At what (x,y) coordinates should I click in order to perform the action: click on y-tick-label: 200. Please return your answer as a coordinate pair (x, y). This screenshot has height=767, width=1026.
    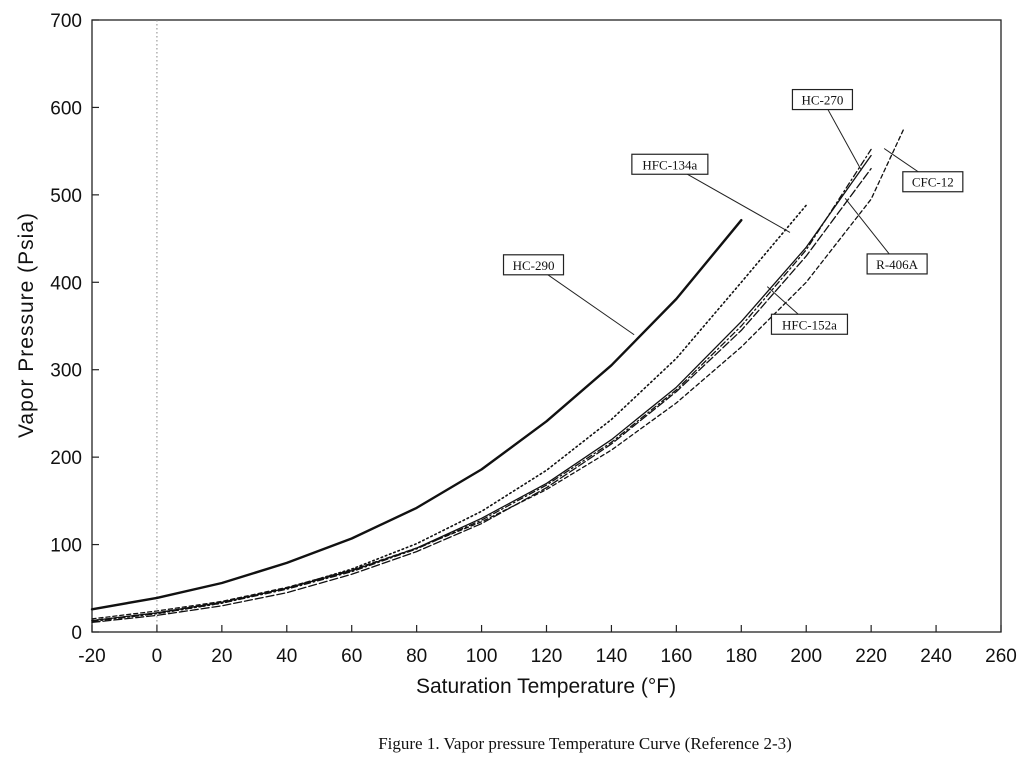
    Looking at the image, I should click on (66, 458).